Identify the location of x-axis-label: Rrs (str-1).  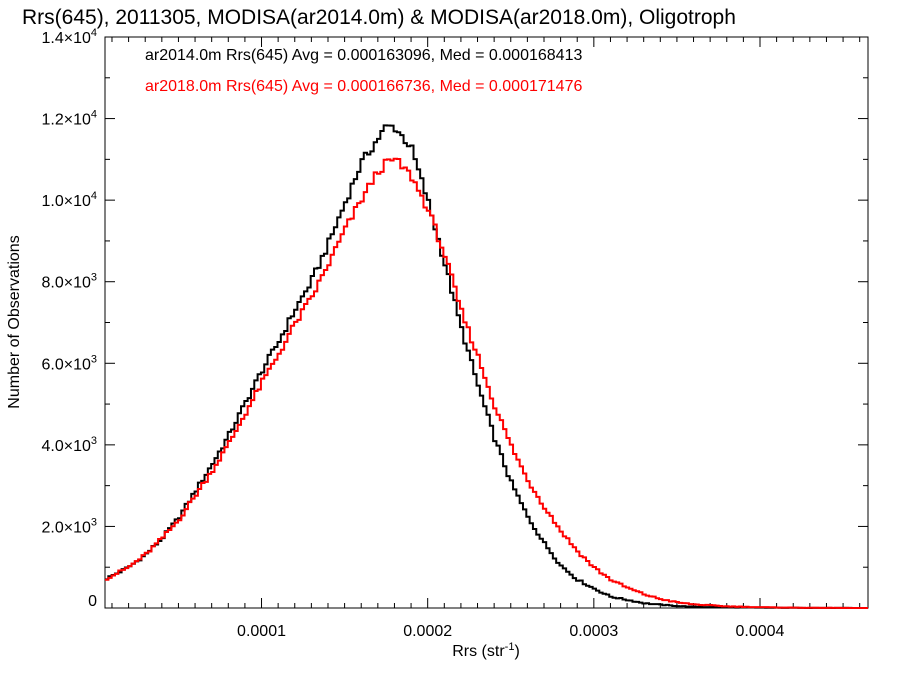
(486, 650).